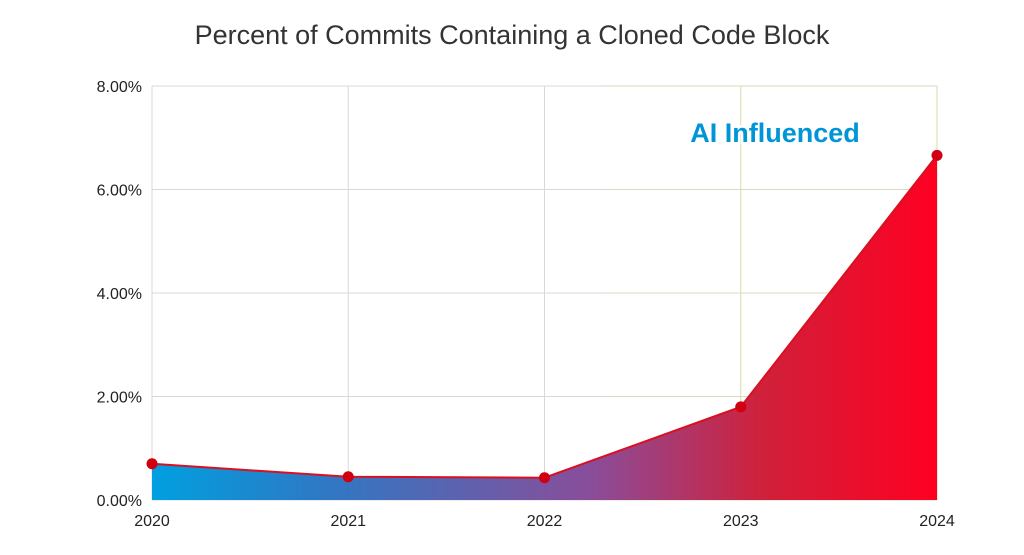 The width and height of the screenshot is (1024, 555). What do you see at coordinates (152, 521) in the screenshot?
I see `x-tick-label-2020: 2020` at bounding box center [152, 521].